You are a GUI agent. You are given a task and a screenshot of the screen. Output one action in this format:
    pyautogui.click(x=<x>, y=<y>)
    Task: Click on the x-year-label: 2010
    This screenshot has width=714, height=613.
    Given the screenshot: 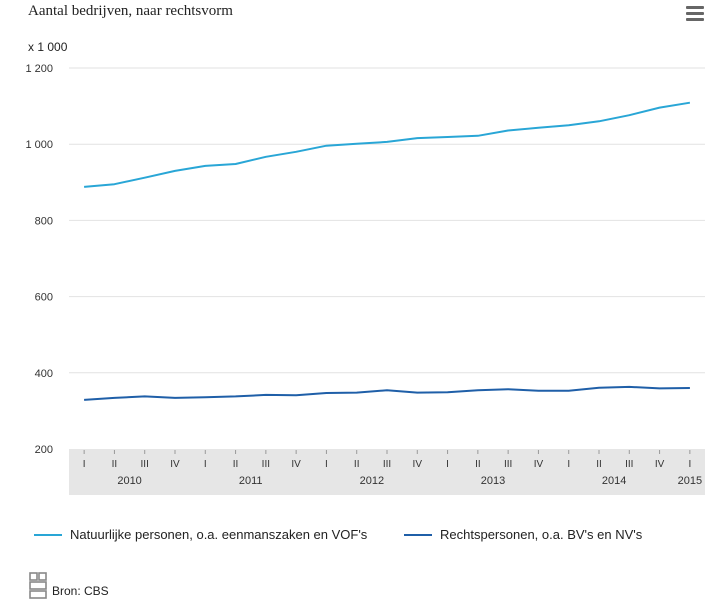 What is the action you would take?
    pyautogui.click(x=129, y=481)
    